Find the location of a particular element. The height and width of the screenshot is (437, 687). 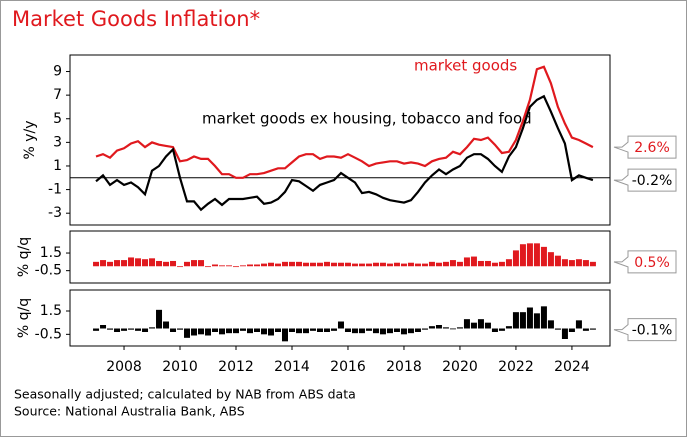

y-tick-label: 3 is located at coordinates (57, 142).